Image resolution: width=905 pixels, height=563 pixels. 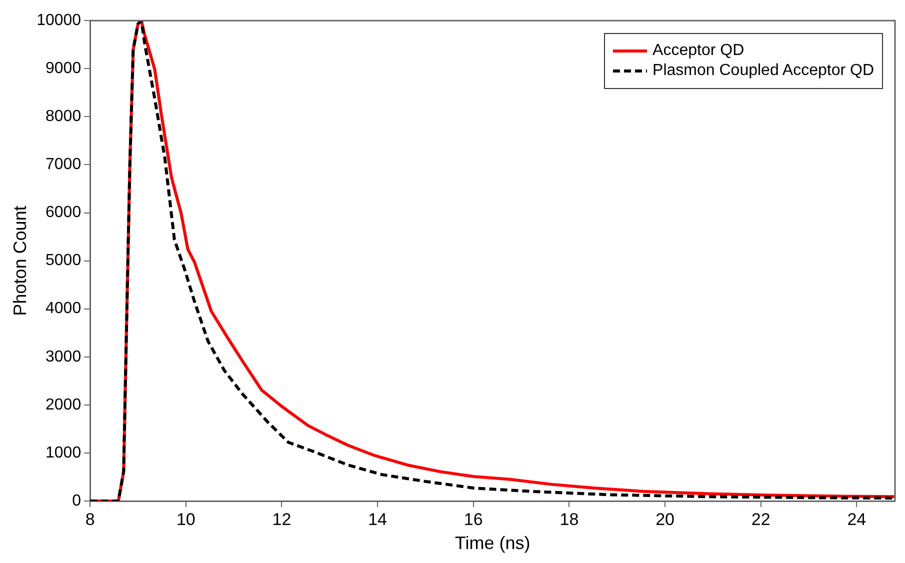 I want to click on x-tick-label: 12, so click(x=282, y=519).